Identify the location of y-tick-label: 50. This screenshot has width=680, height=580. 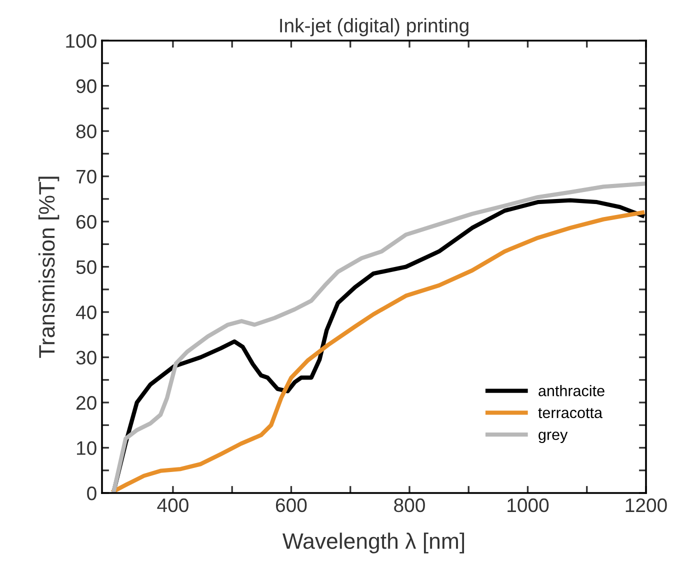
(86, 267).